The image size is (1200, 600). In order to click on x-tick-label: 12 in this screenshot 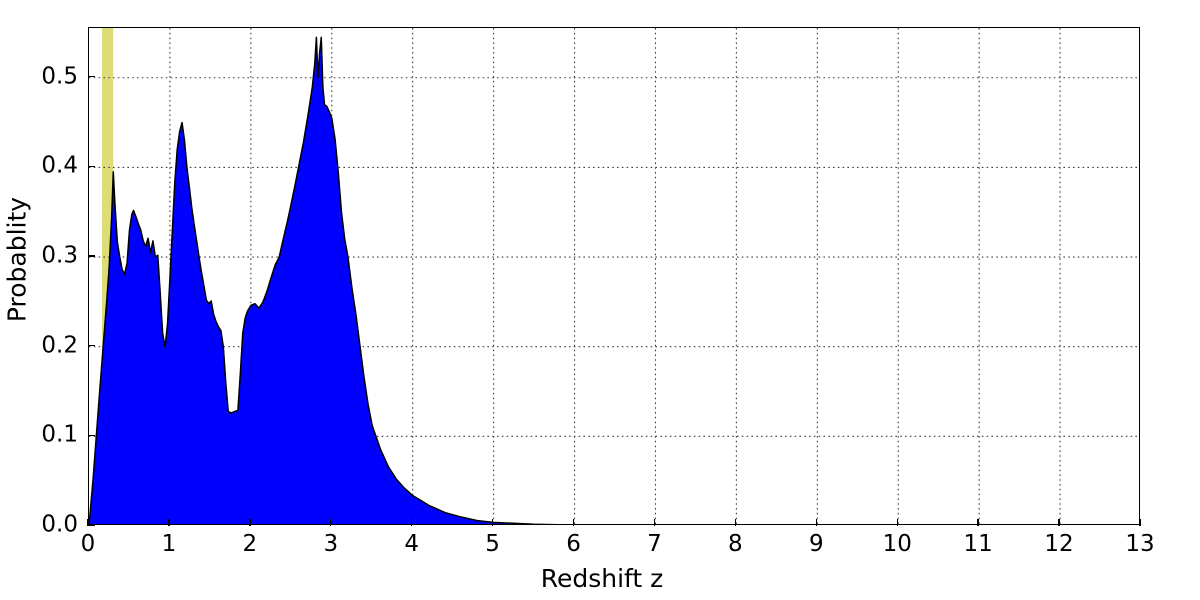, I will do `click(1059, 544)`.